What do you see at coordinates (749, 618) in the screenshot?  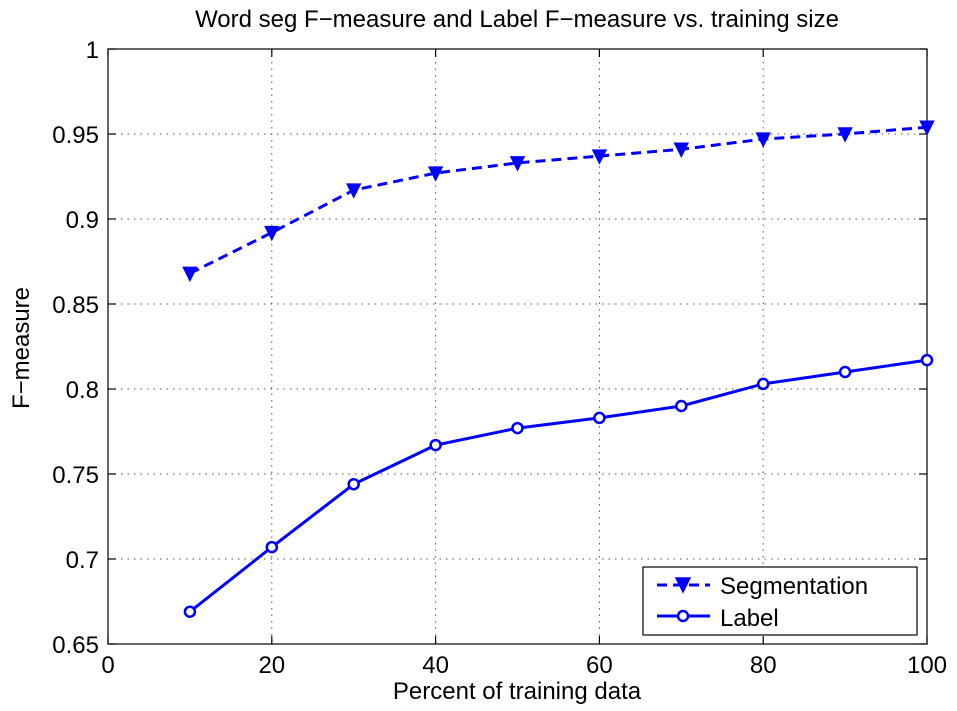 I see `legend-label-label: Label` at bounding box center [749, 618].